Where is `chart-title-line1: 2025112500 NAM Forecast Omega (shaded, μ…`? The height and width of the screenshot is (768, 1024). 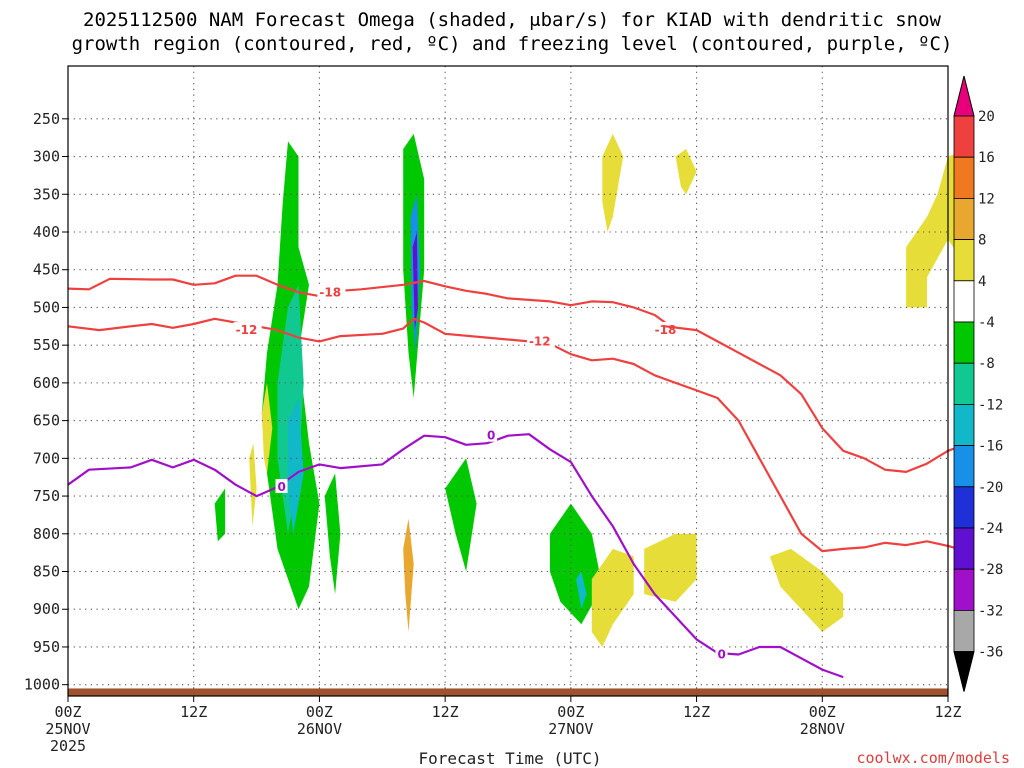
chart-title-line1: 2025112500 NAM Forecast Omega (shaded, μ… is located at coordinates (512, 20).